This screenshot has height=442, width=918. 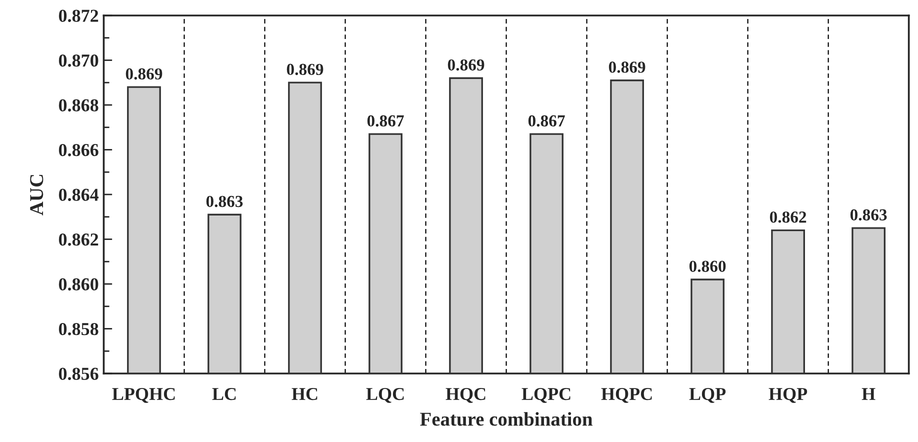 I want to click on x-tick-label: LC, so click(x=224, y=394).